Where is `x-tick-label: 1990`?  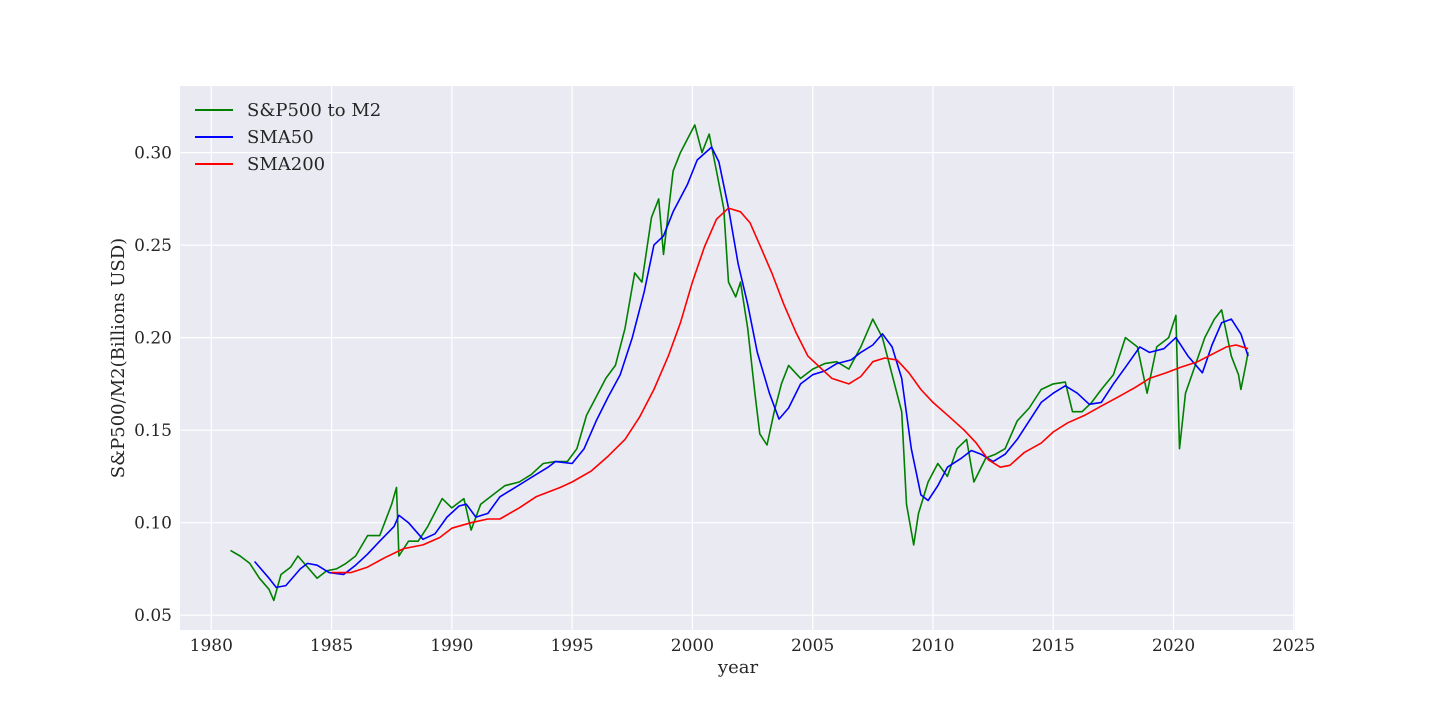
x-tick-label: 1990 is located at coordinates (451, 646).